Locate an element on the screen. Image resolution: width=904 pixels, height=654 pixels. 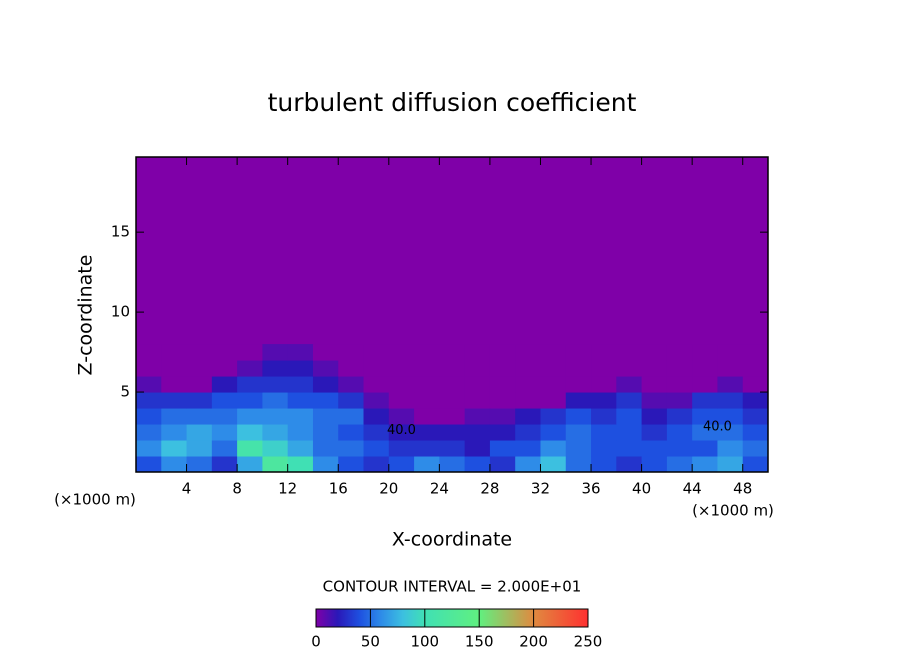
x-tick-label: 32 is located at coordinates (540, 489).